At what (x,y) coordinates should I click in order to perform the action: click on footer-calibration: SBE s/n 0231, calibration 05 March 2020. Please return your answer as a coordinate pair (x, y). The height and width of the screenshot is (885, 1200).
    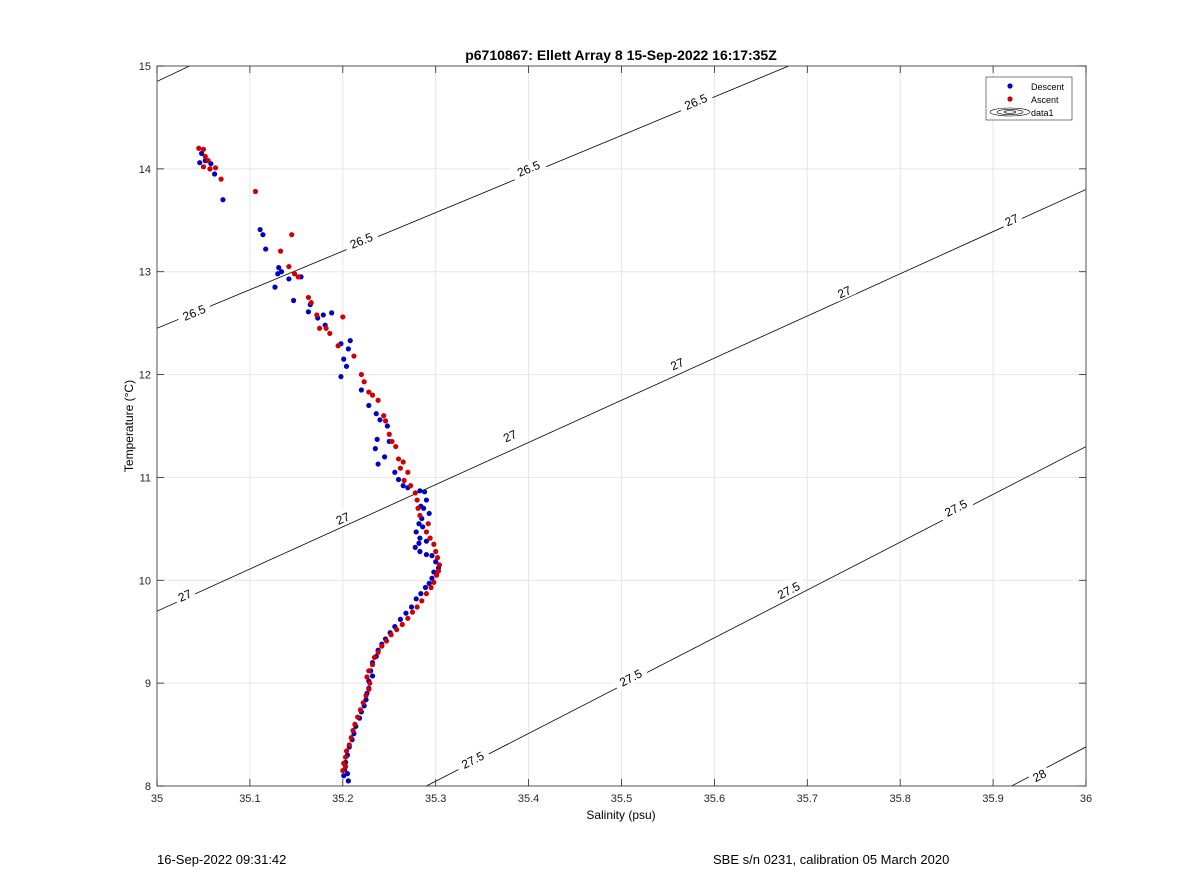
    Looking at the image, I should click on (831, 859).